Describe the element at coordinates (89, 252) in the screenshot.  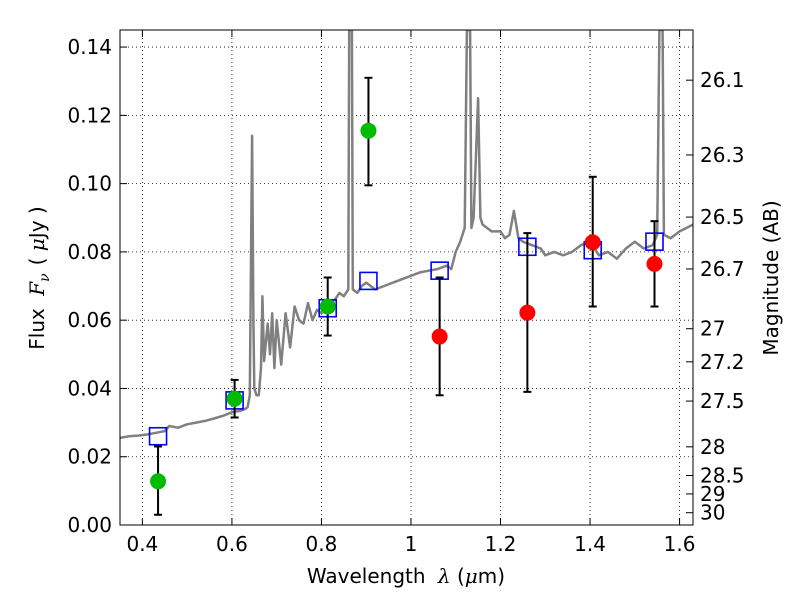
I see `y-tick-label: 0.08` at that location.